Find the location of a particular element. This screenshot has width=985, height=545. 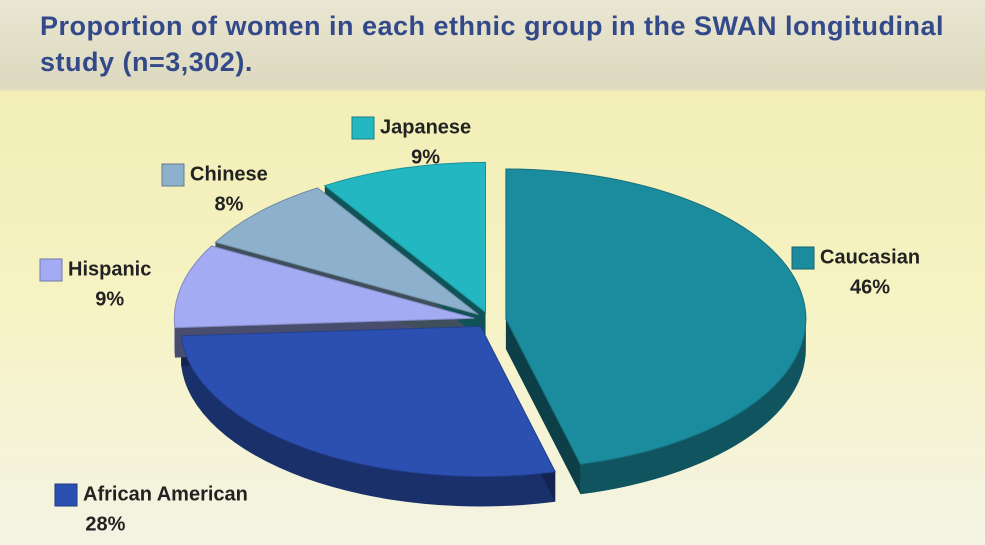

slice-label: Hispanic is located at coordinates (109, 269).